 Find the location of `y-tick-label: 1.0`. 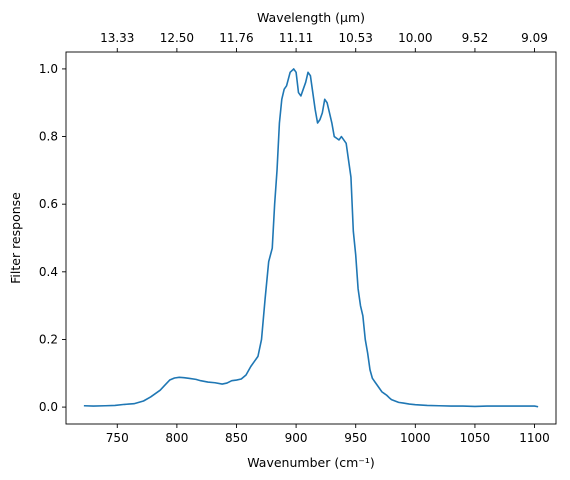

y-tick-label: 1.0 is located at coordinates (48, 69).